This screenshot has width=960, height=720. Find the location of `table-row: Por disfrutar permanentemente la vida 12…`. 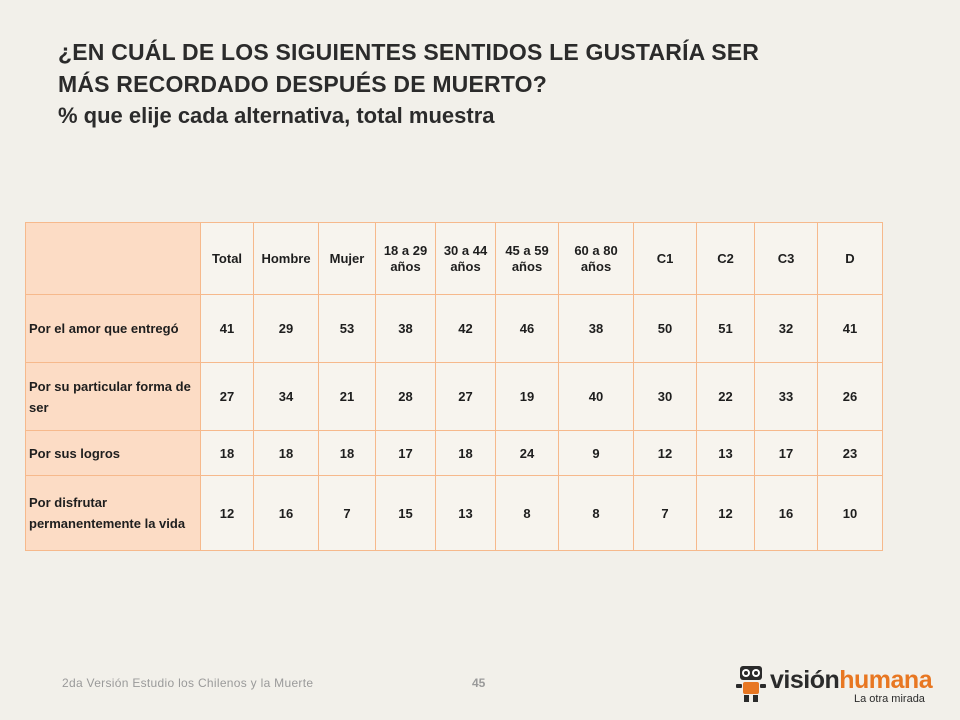

table-row: Por disfrutar permanentemente la vida 12… is located at coordinates (454, 513).